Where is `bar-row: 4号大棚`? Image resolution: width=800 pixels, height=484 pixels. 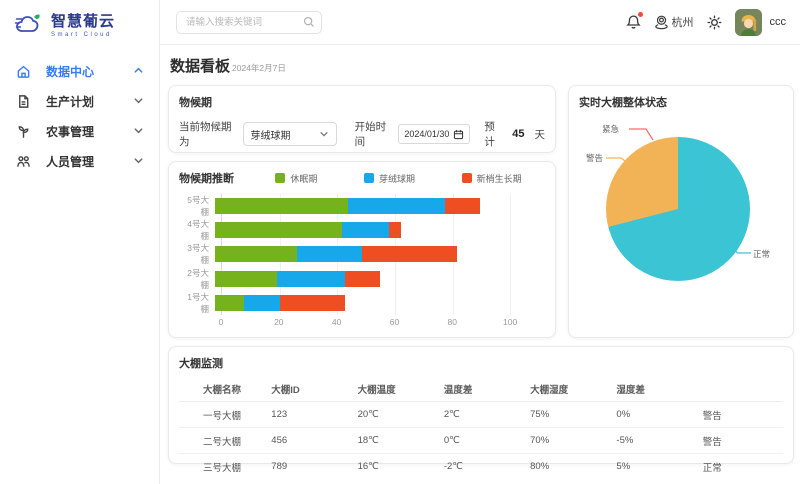 bar-row: 4号大棚 is located at coordinates (359, 230).